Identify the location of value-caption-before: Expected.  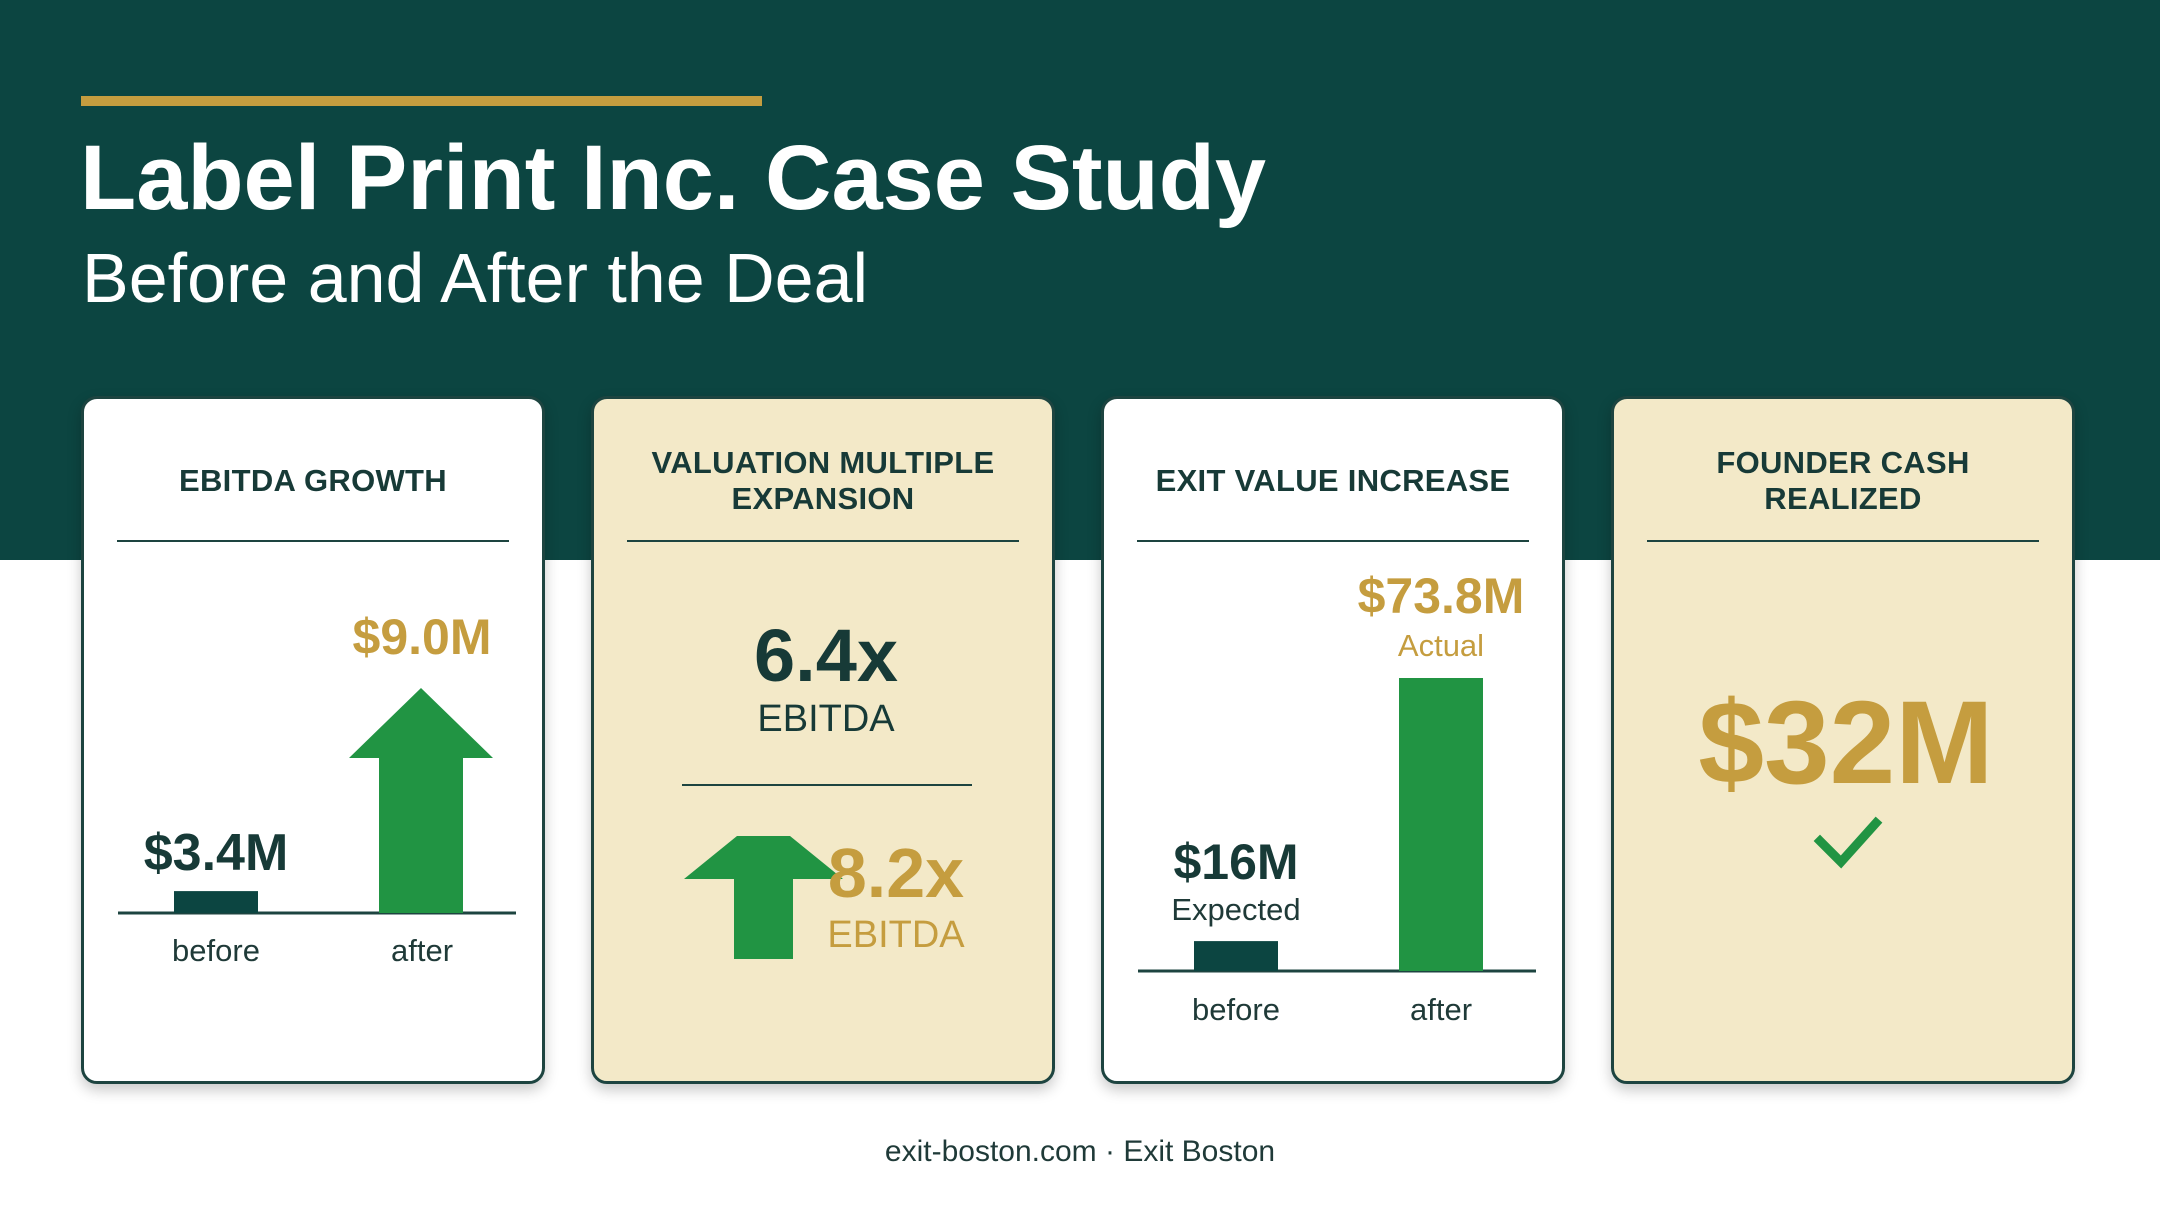
(1235, 909).